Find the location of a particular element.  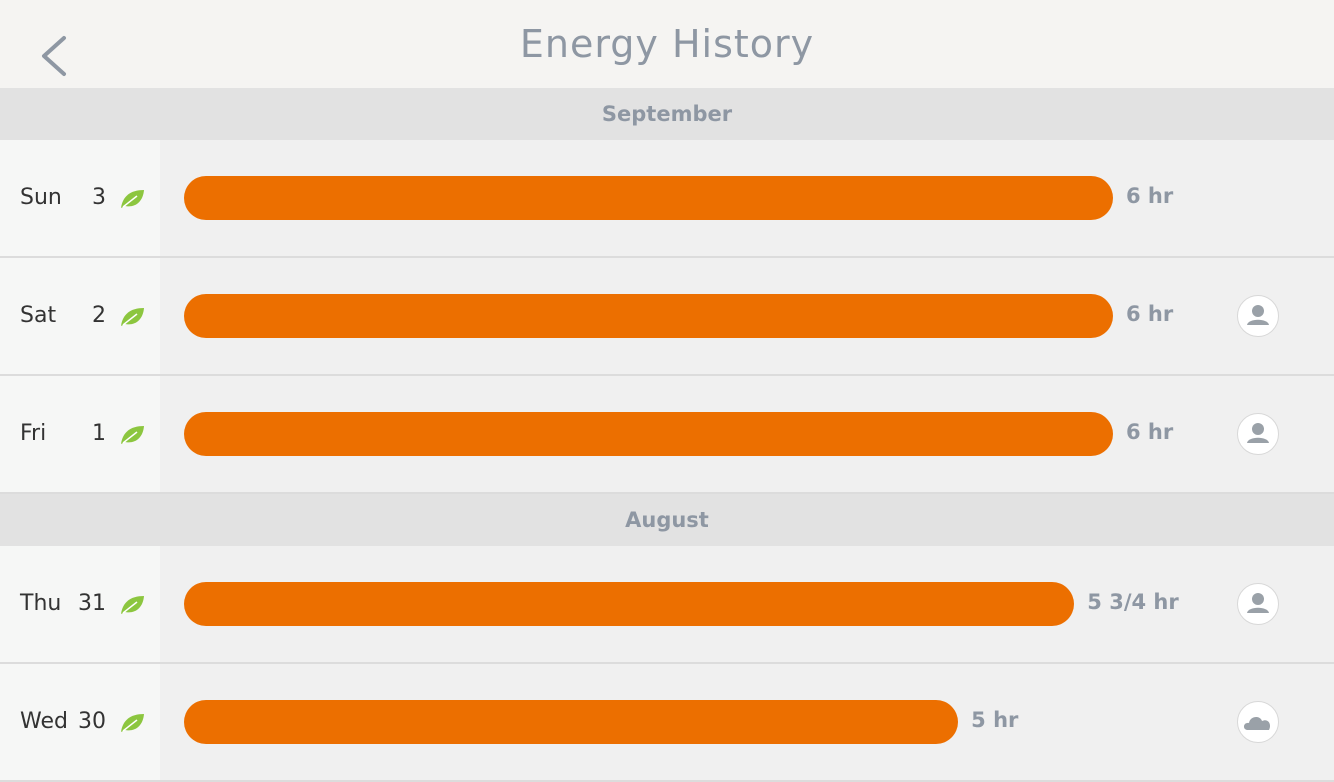

day-number: 31 is located at coordinates (92, 603).